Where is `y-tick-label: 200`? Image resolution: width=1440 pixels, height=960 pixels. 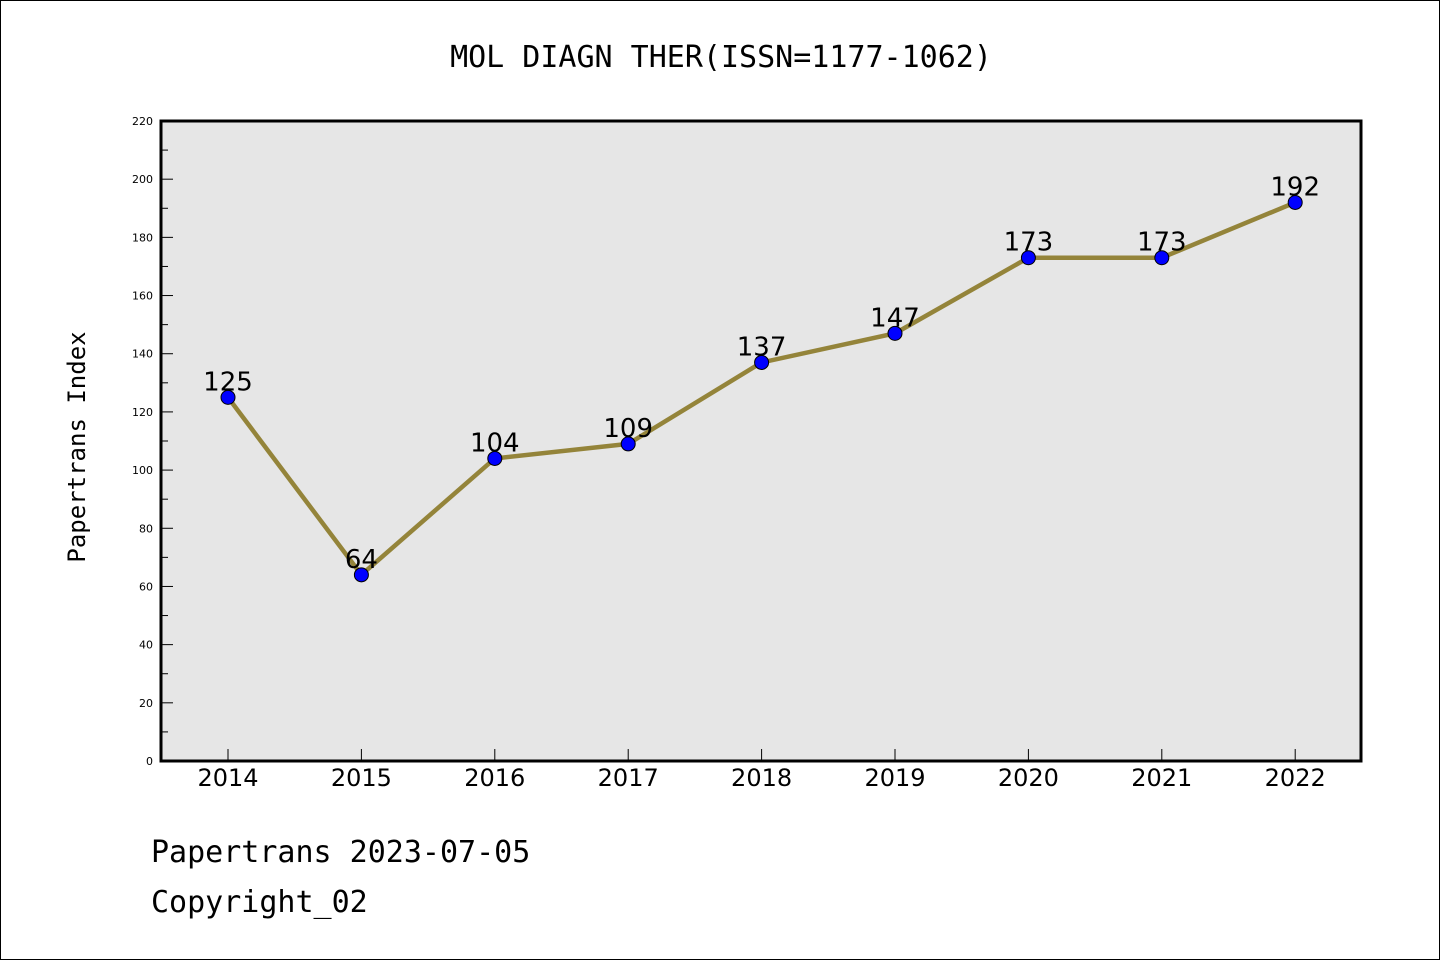 y-tick-label: 200 is located at coordinates (142, 179).